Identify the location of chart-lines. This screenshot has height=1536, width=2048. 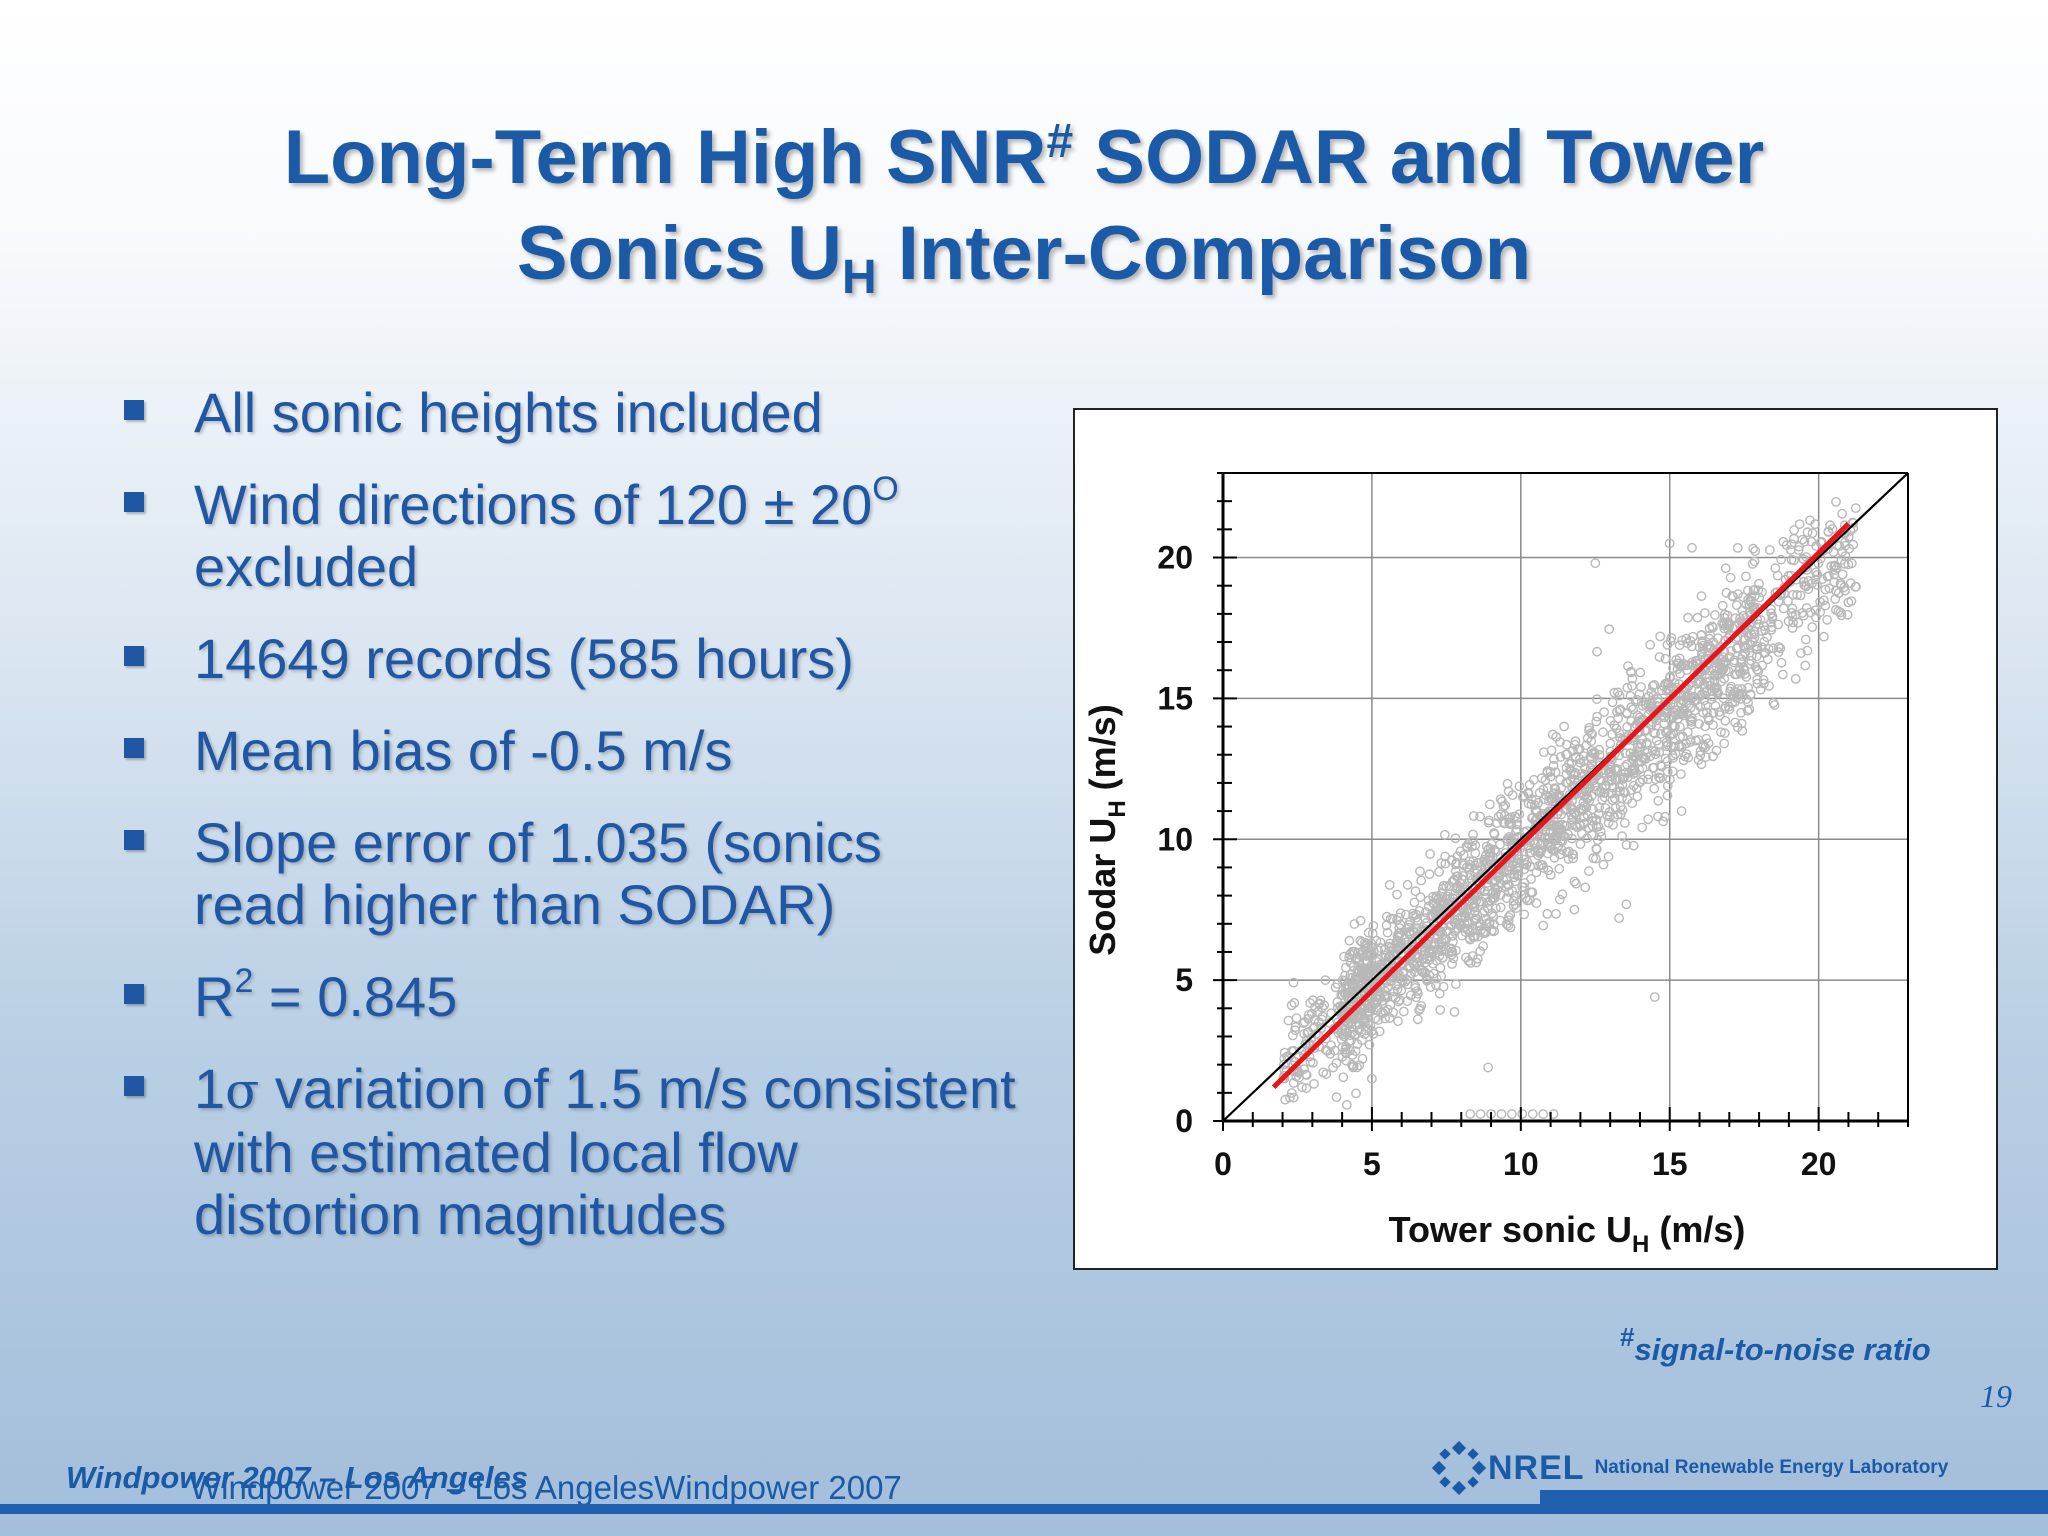
(1565, 797).